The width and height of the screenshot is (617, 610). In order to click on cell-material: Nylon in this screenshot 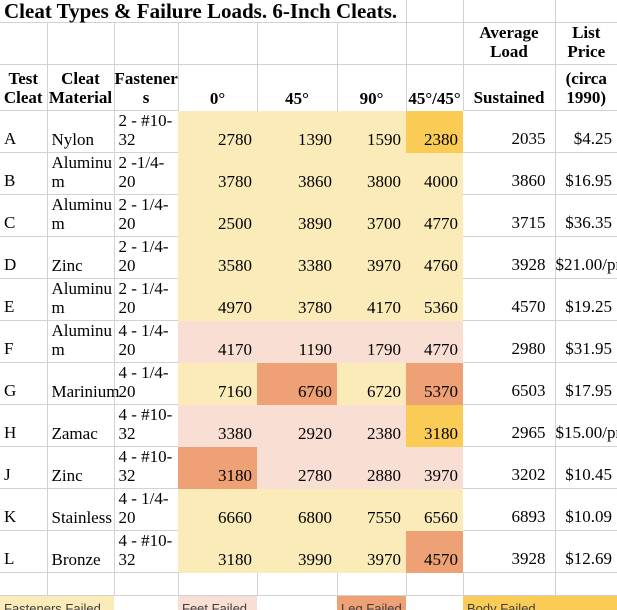, I will do `click(80, 131)`.